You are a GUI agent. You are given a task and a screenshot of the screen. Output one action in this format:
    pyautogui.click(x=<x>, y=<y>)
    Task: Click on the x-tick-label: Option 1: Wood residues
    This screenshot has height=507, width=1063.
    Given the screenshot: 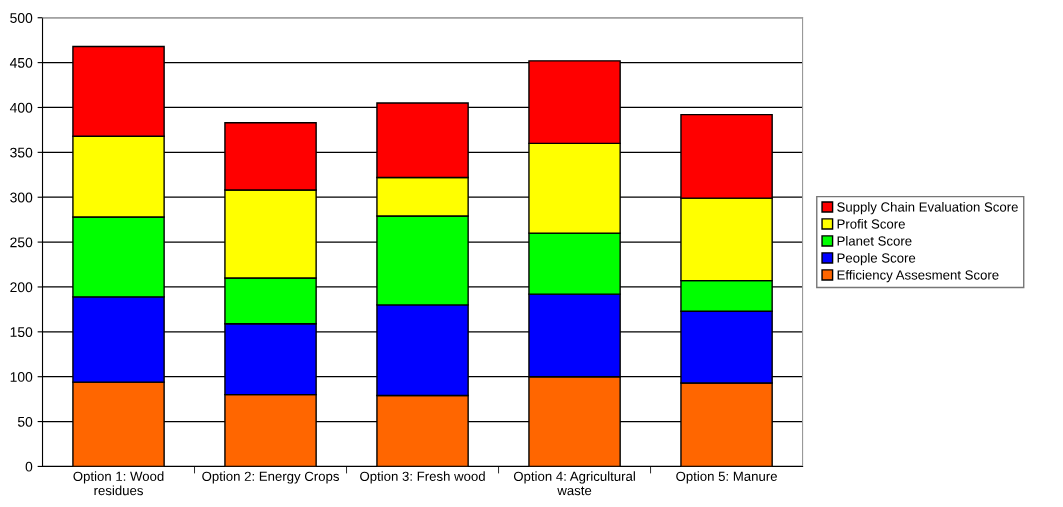 What is the action you would take?
    pyautogui.click(x=118, y=483)
    